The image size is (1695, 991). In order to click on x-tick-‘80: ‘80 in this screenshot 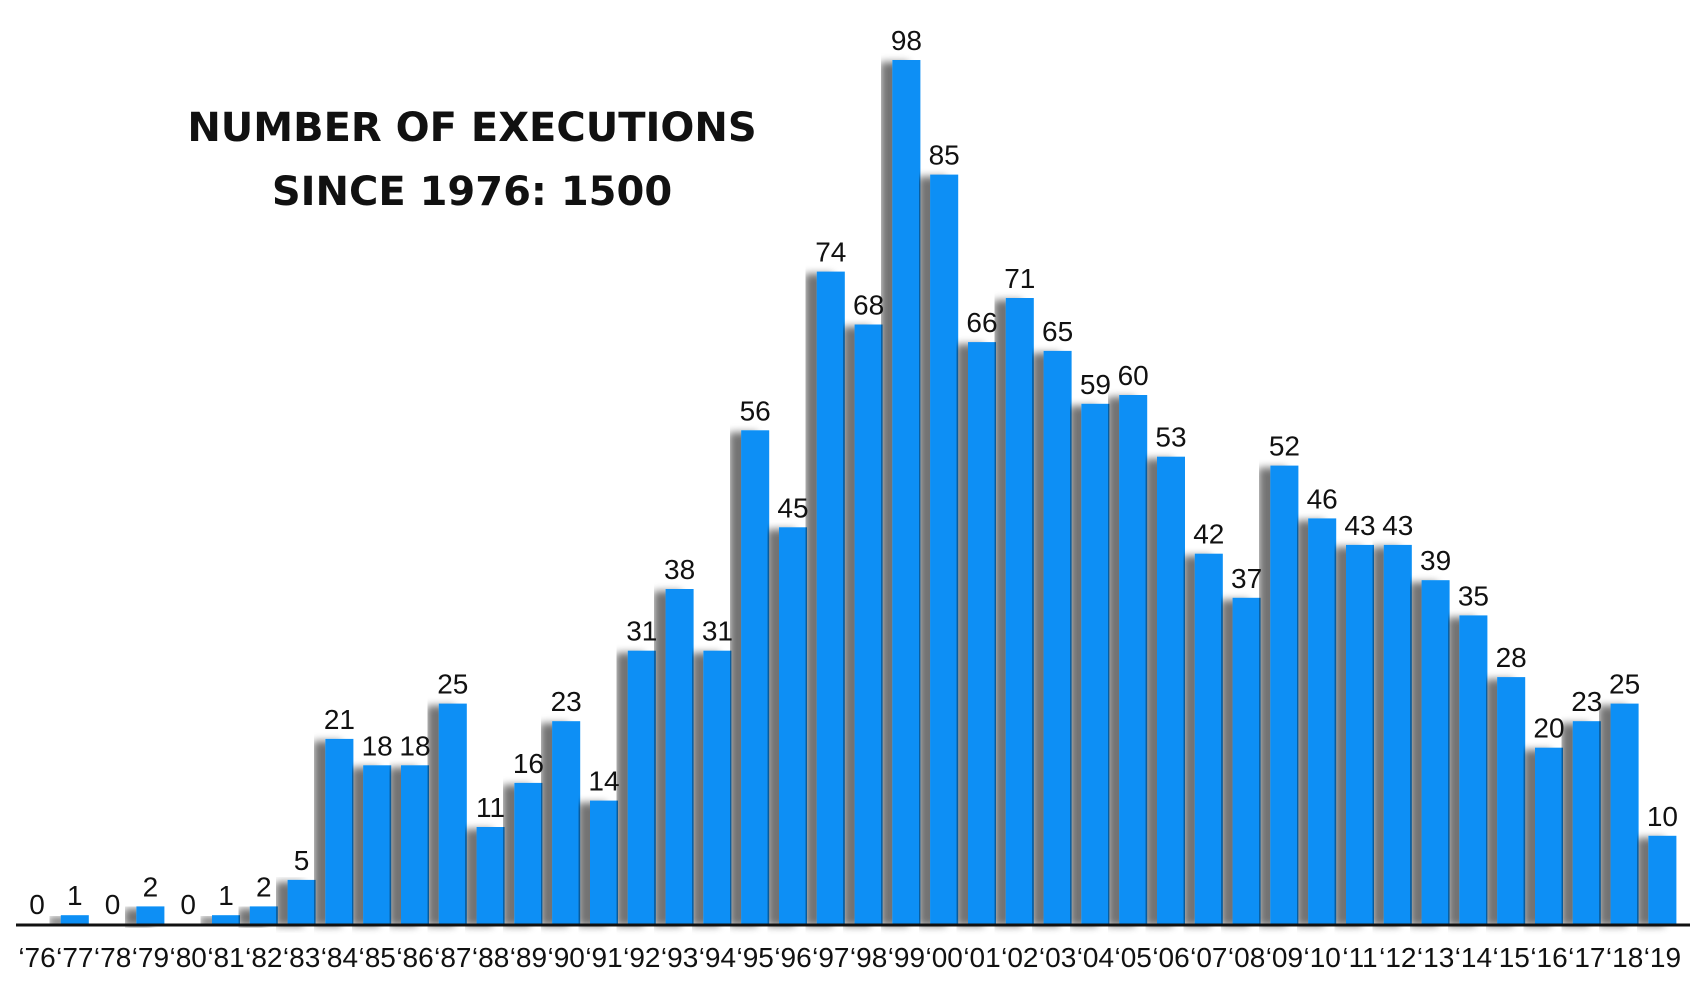, I will do `click(188, 957)`.